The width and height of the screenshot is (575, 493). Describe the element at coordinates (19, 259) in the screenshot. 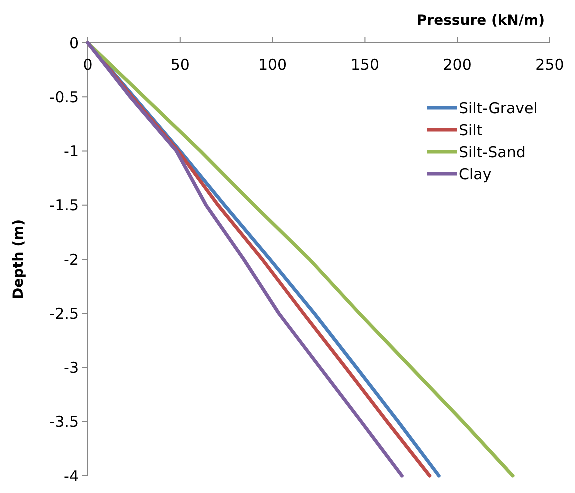

I see `y-axis-title: Depth (m)` at that location.